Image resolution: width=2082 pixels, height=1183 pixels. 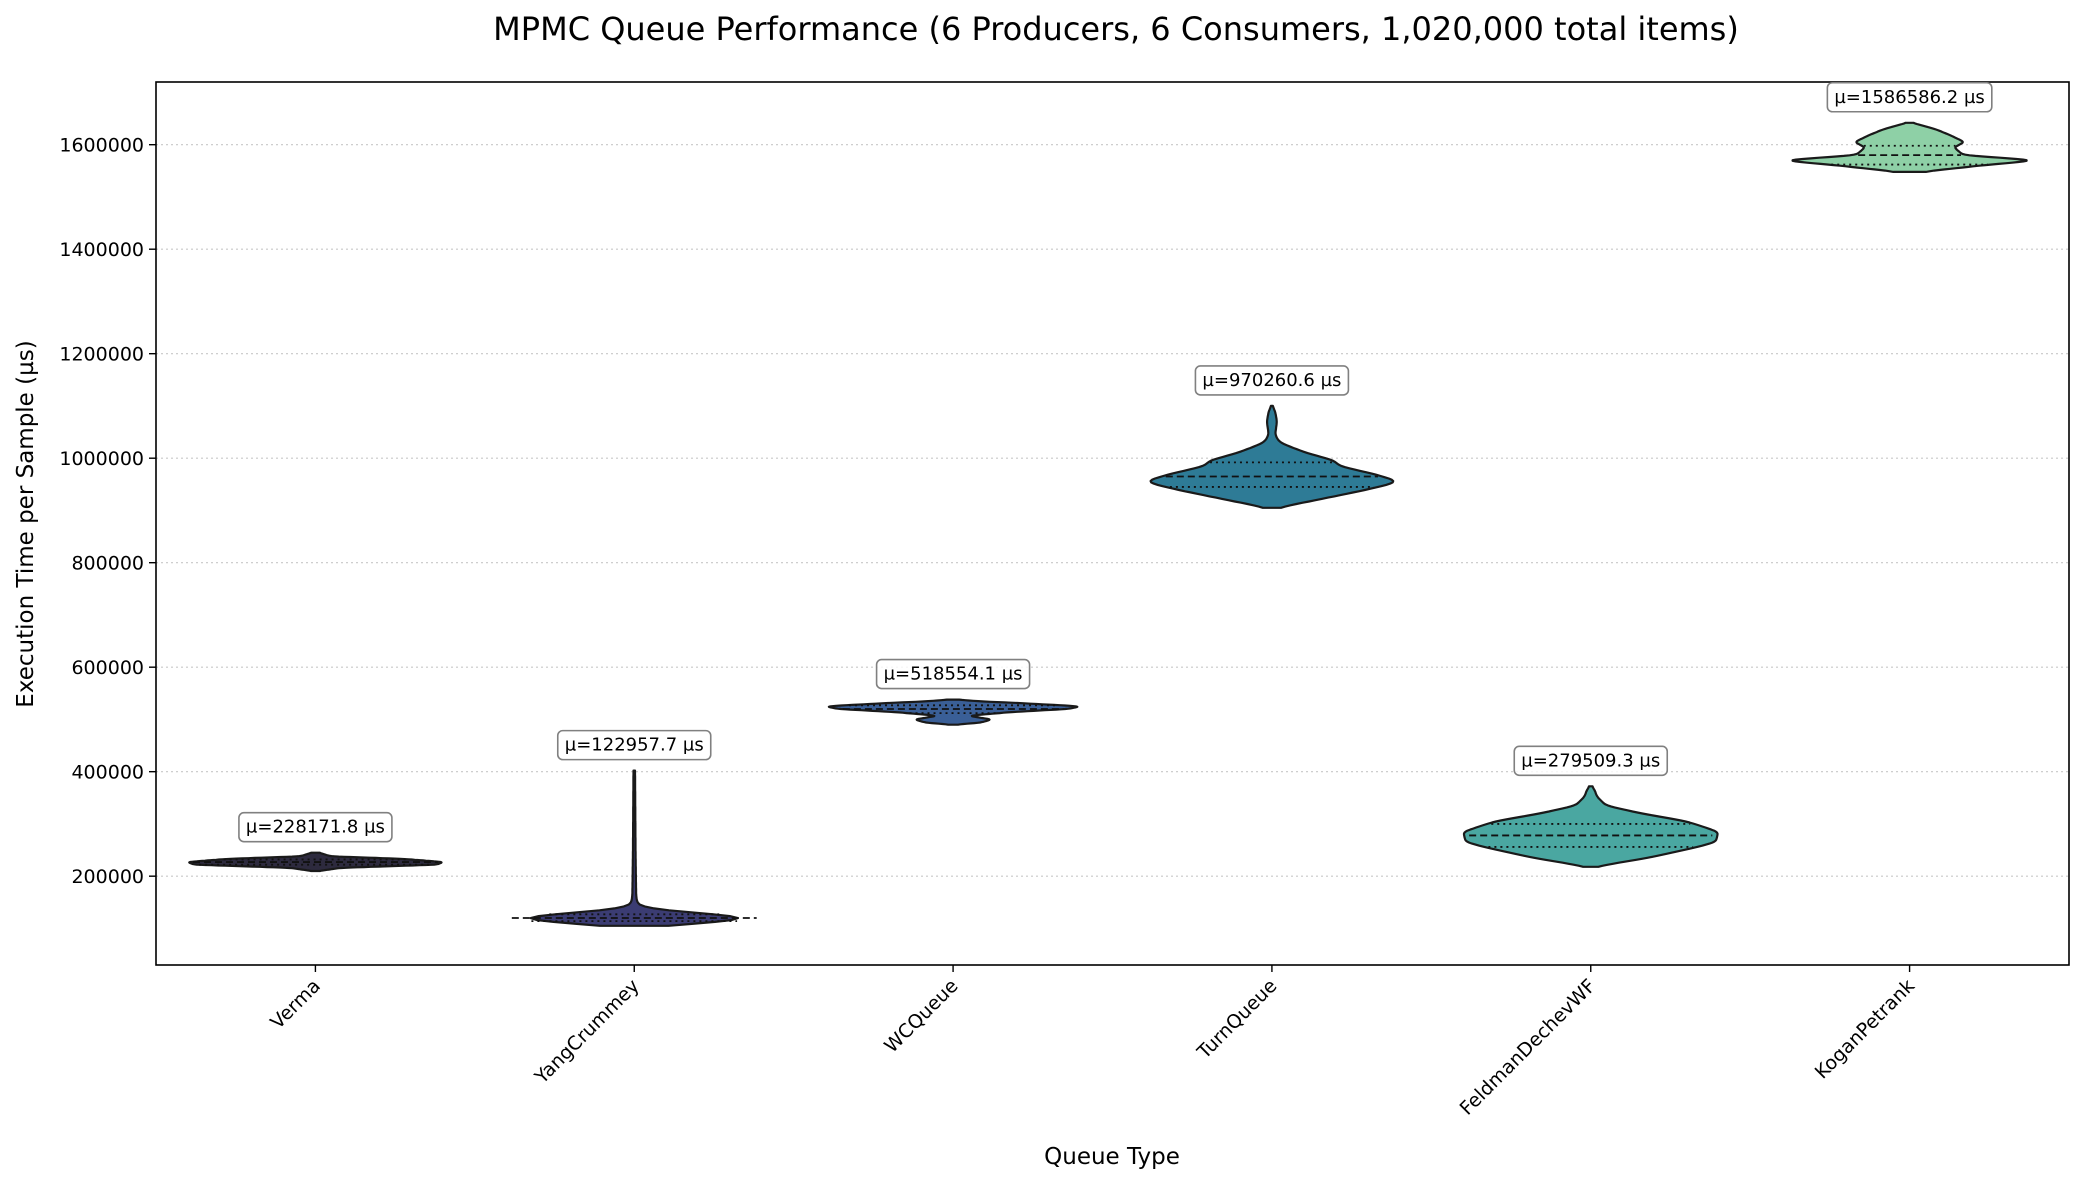 I want to click on mean-label: µ=518554.1 µs, so click(x=953, y=674).